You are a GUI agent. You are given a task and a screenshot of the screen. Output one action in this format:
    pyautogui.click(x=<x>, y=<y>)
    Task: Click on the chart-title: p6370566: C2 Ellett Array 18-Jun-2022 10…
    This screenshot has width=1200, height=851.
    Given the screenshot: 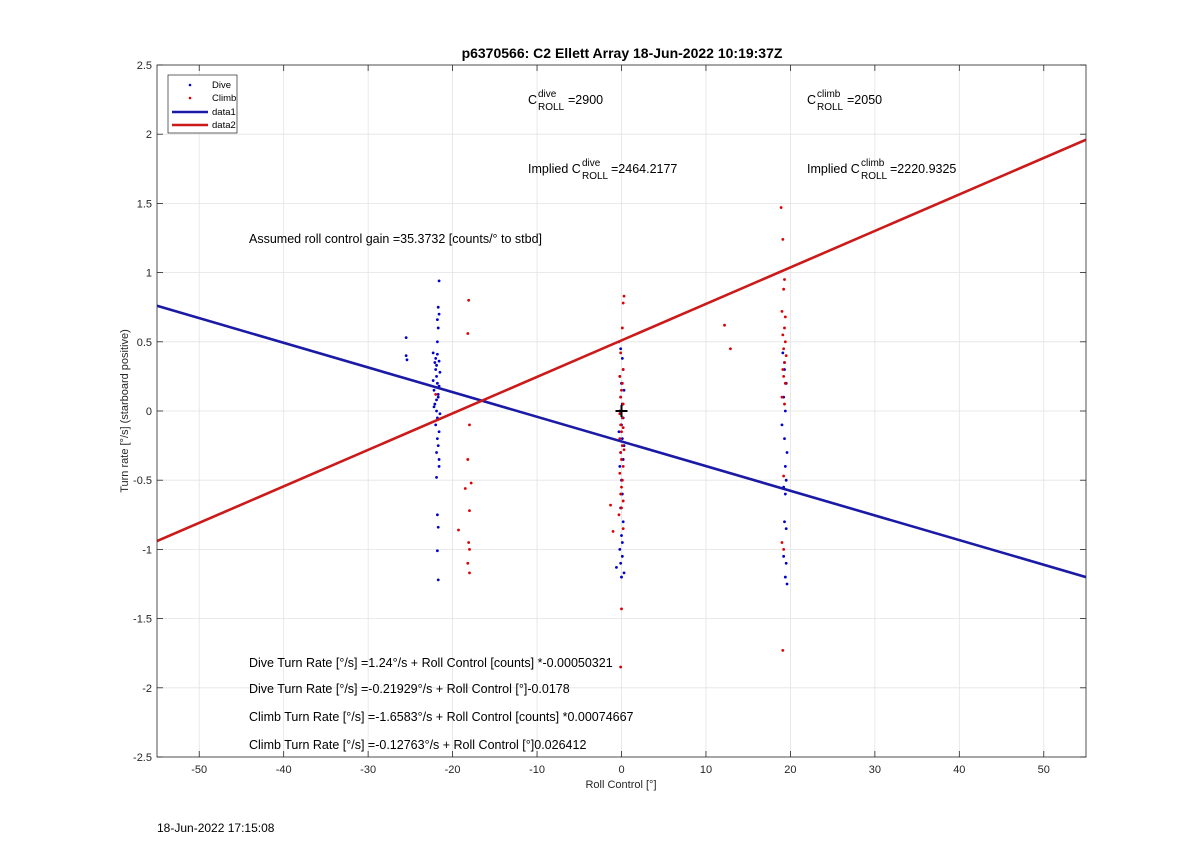 What is the action you would take?
    pyautogui.click(x=622, y=53)
    